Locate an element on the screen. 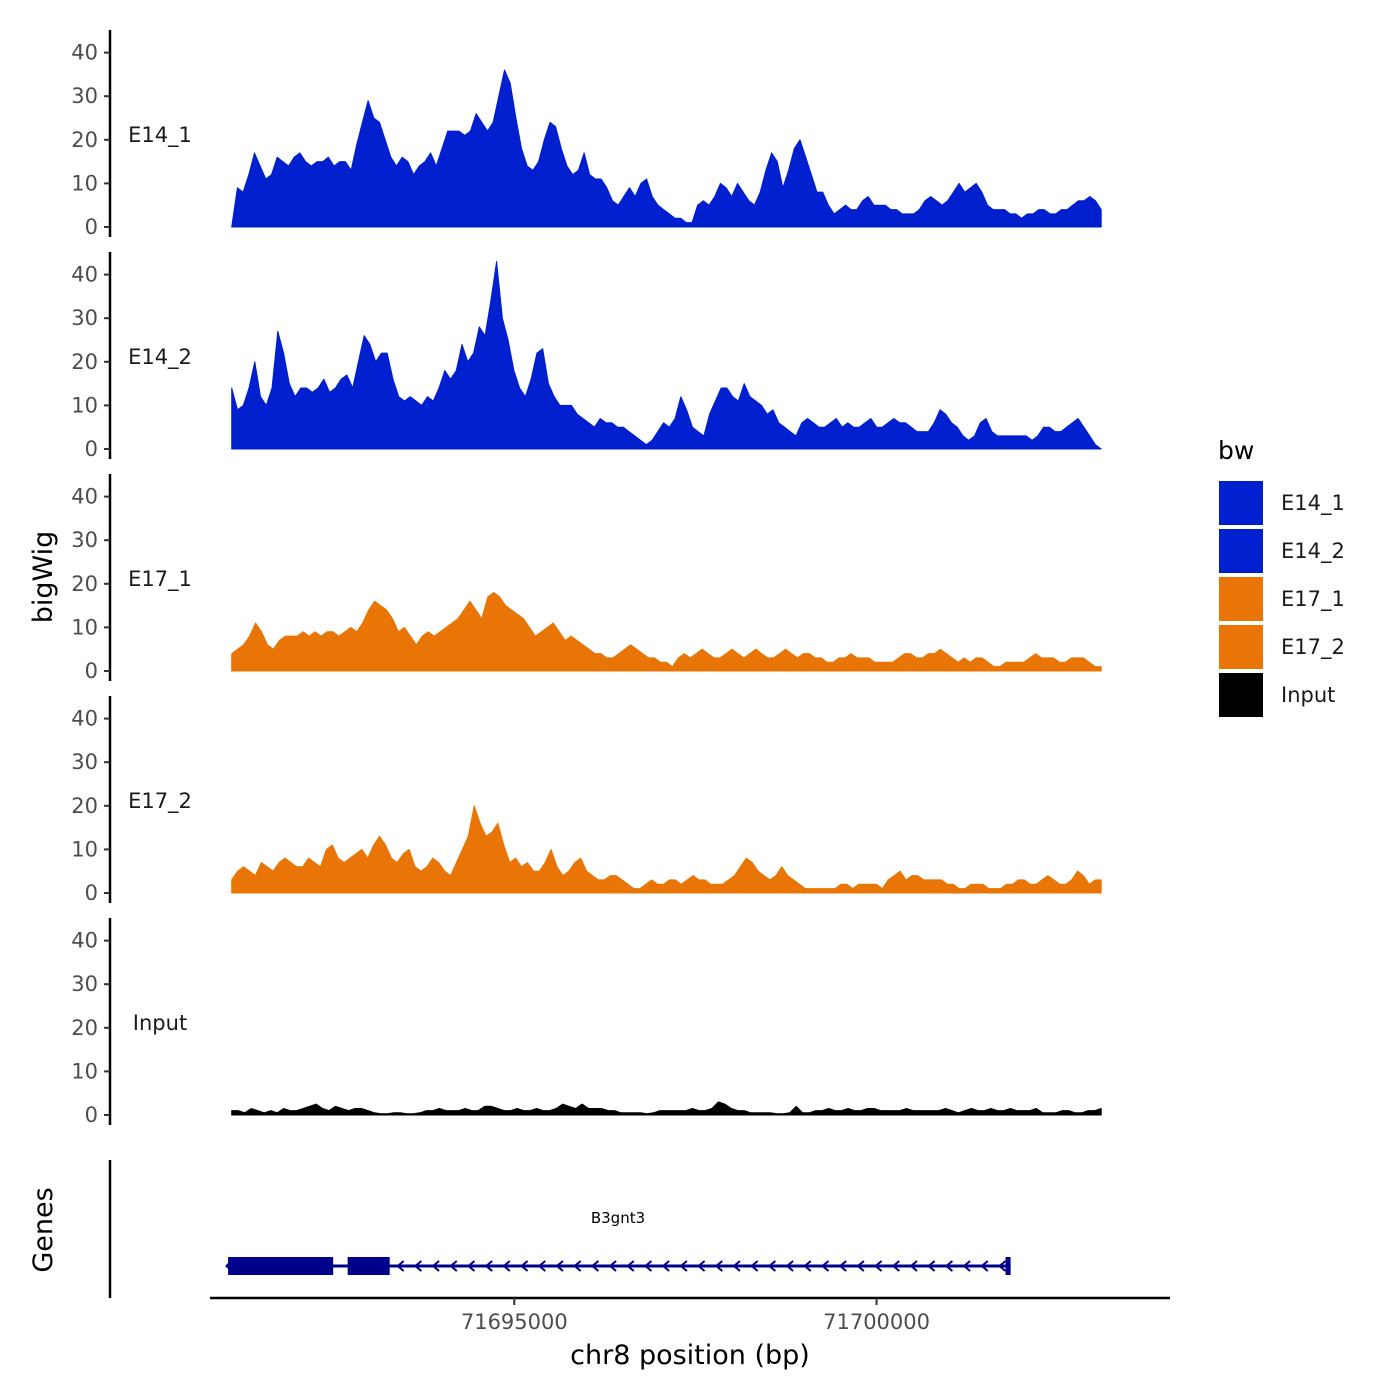 The image size is (1400, 1400). legend-key-Input is located at coordinates (1241, 695).